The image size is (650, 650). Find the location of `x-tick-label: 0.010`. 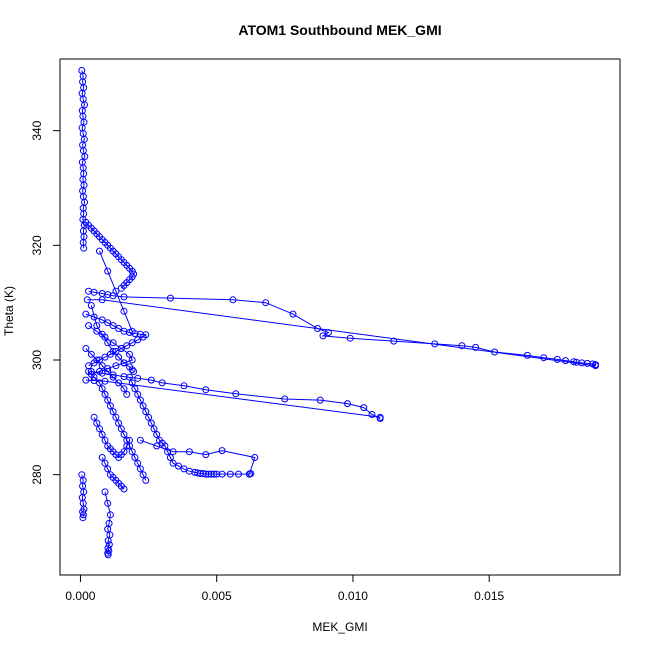

x-tick-label: 0.010 is located at coordinates (353, 596).